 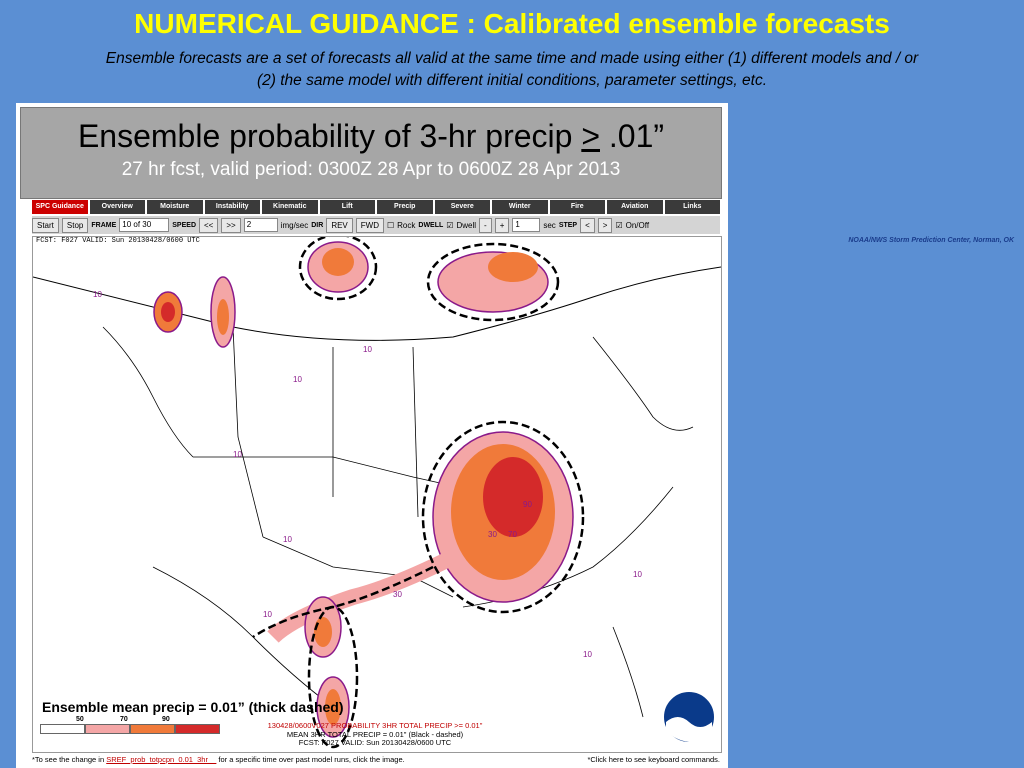 I want to click on stop-button: Stop, so click(x=75, y=225).